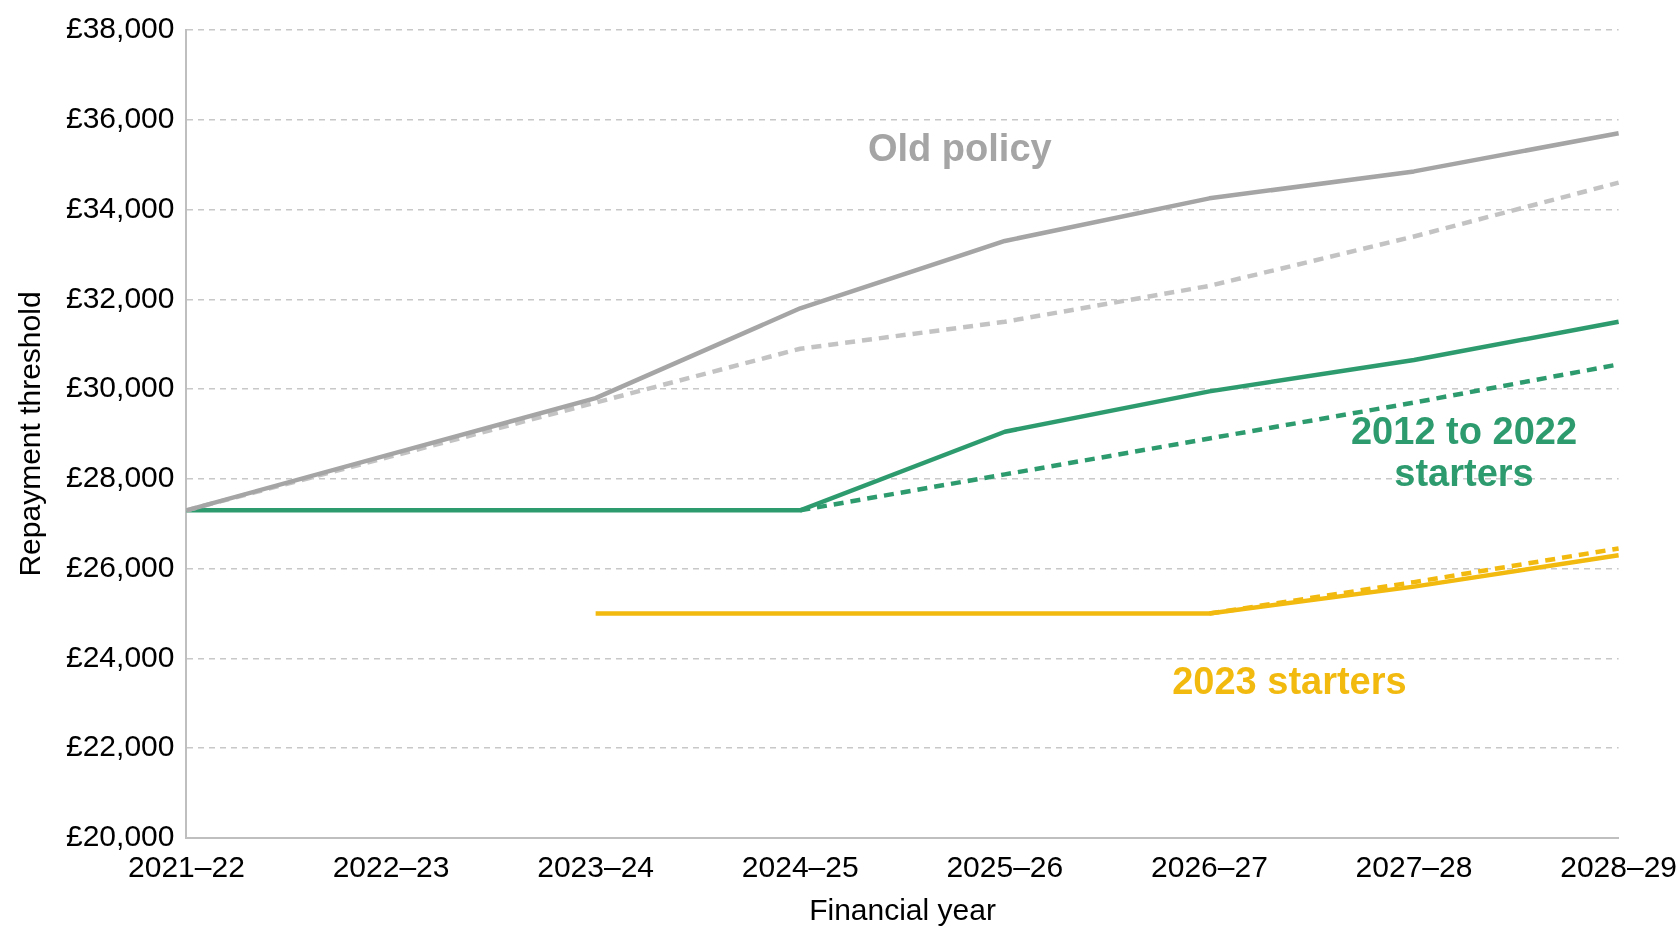 The width and height of the screenshot is (1680, 944). What do you see at coordinates (1618, 867) in the screenshot?
I see `x-tick-label: 2028–29` at bounding box center [1618, 867].